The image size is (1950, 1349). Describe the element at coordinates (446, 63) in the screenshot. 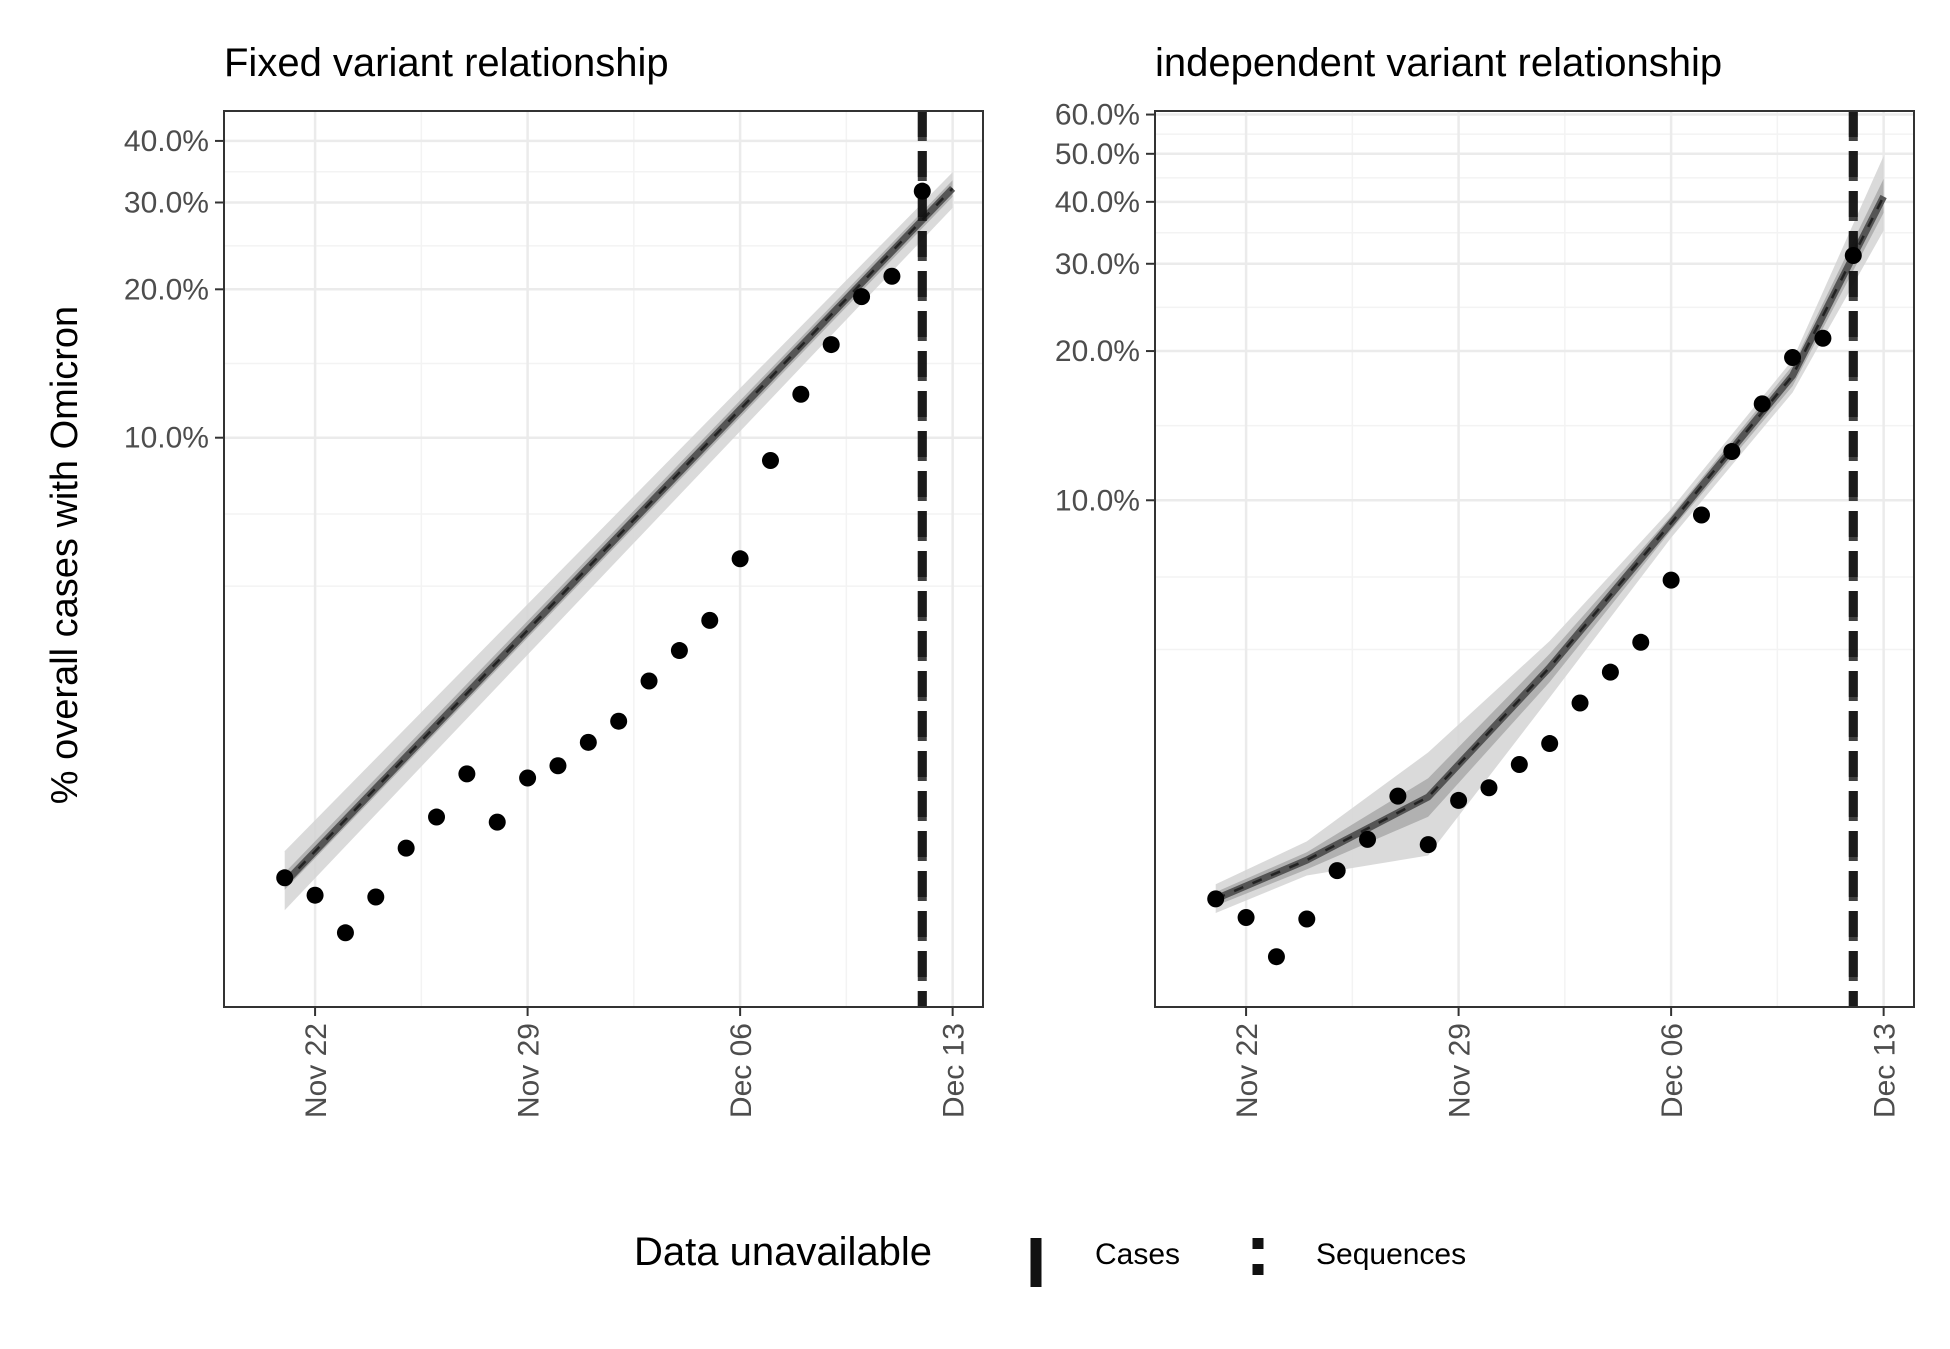

I see `panel-title: Fixed variant relationship` at that location.